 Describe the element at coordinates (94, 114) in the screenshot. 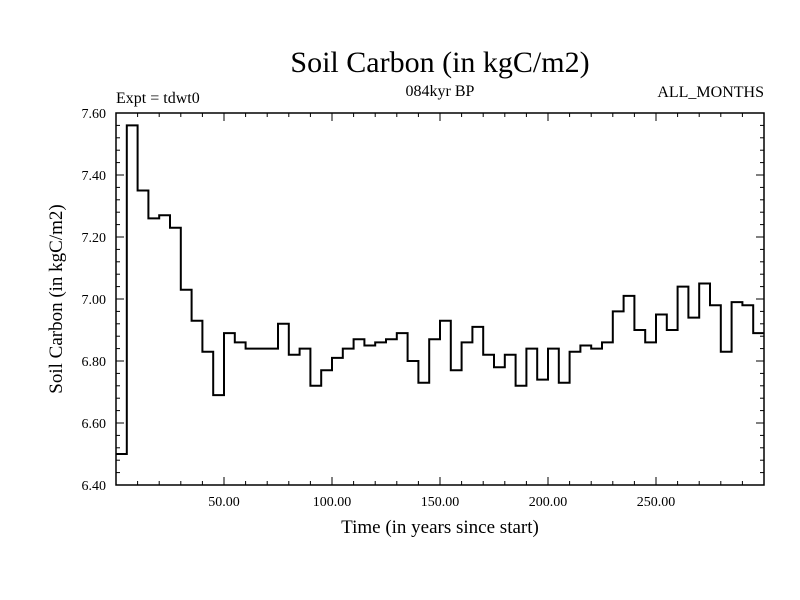

I see `y-tick-label: 7.60` at that location.